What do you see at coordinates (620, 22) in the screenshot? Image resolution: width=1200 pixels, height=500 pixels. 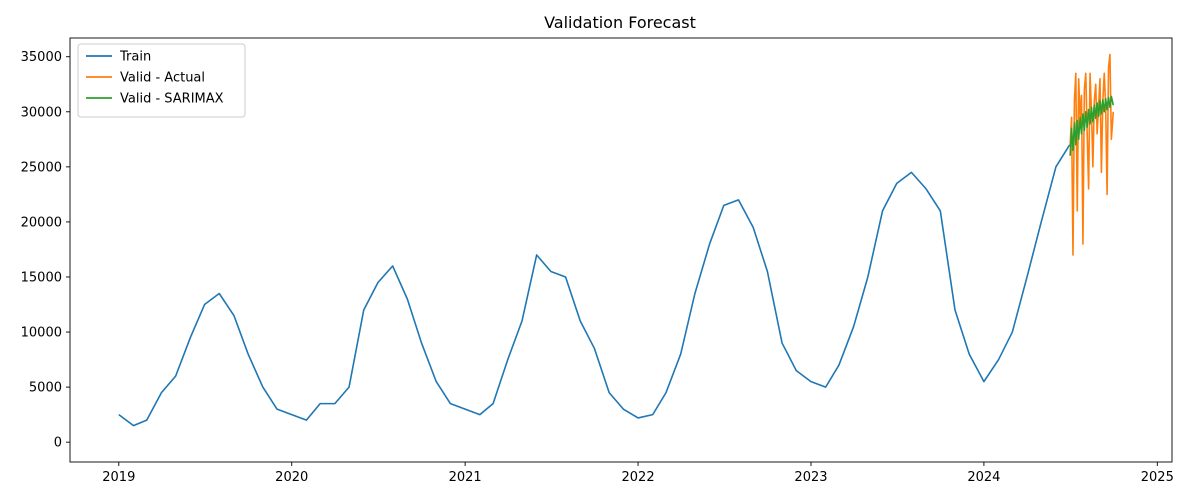 I see `chart-title: Validation Forecast` at bounding box center [620, 22].